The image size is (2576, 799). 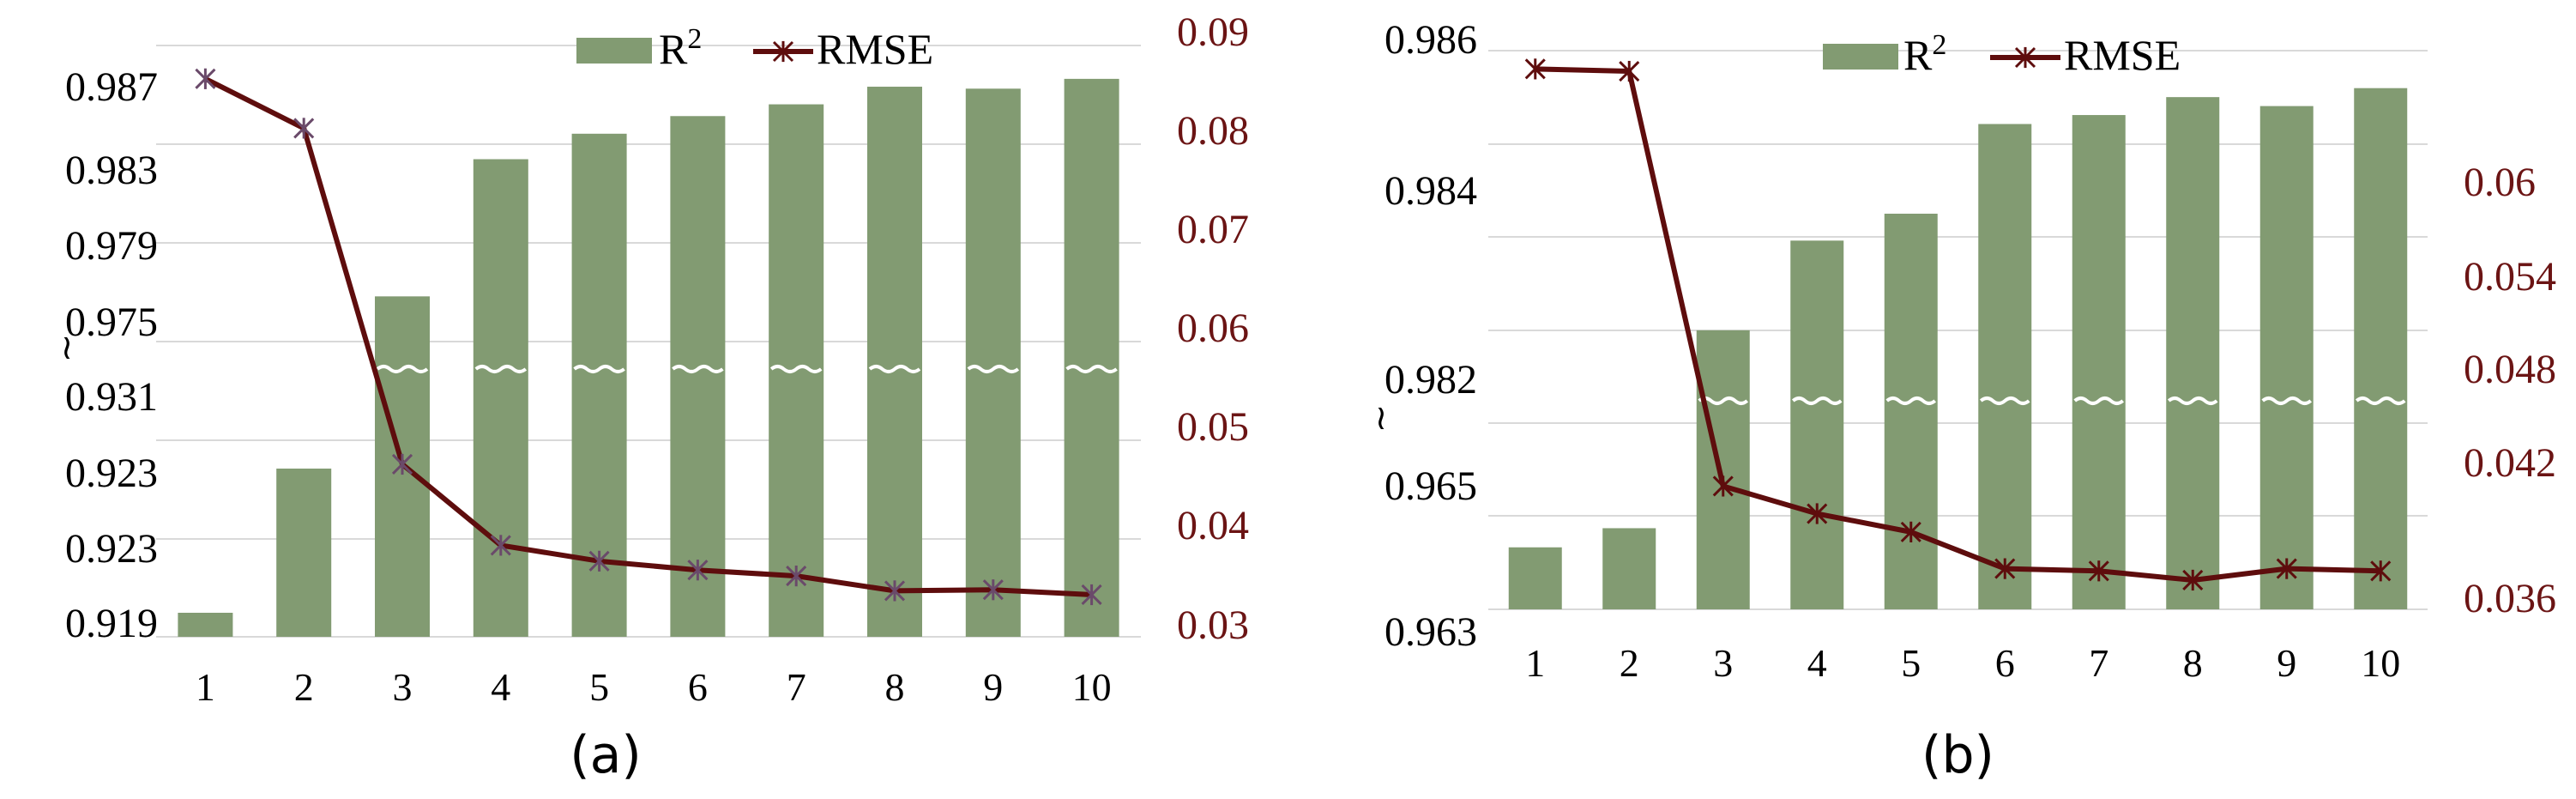 I want to click on legend-marker-rmse, so click(x=783, y=51).